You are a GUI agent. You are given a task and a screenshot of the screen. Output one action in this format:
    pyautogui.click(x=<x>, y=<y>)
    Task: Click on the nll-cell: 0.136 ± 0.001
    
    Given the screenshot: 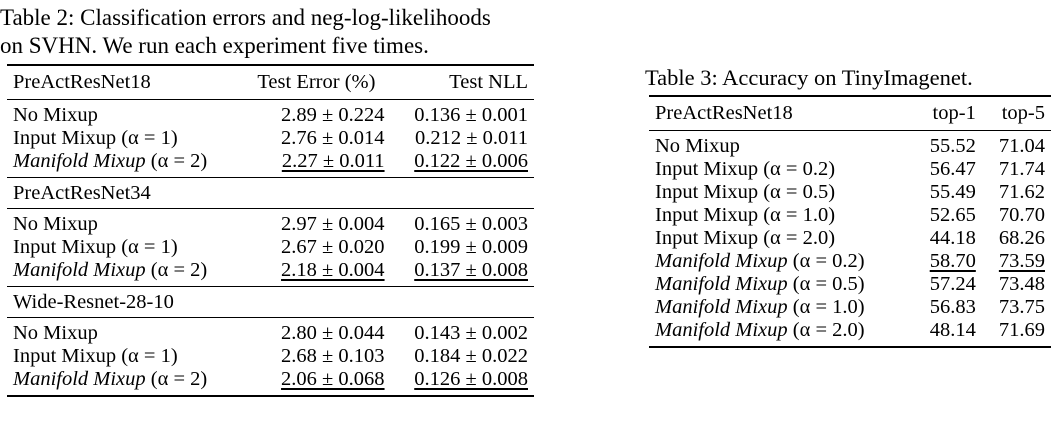 What is the action you would take?
    pyautogui.click(x=462, y=113)
    